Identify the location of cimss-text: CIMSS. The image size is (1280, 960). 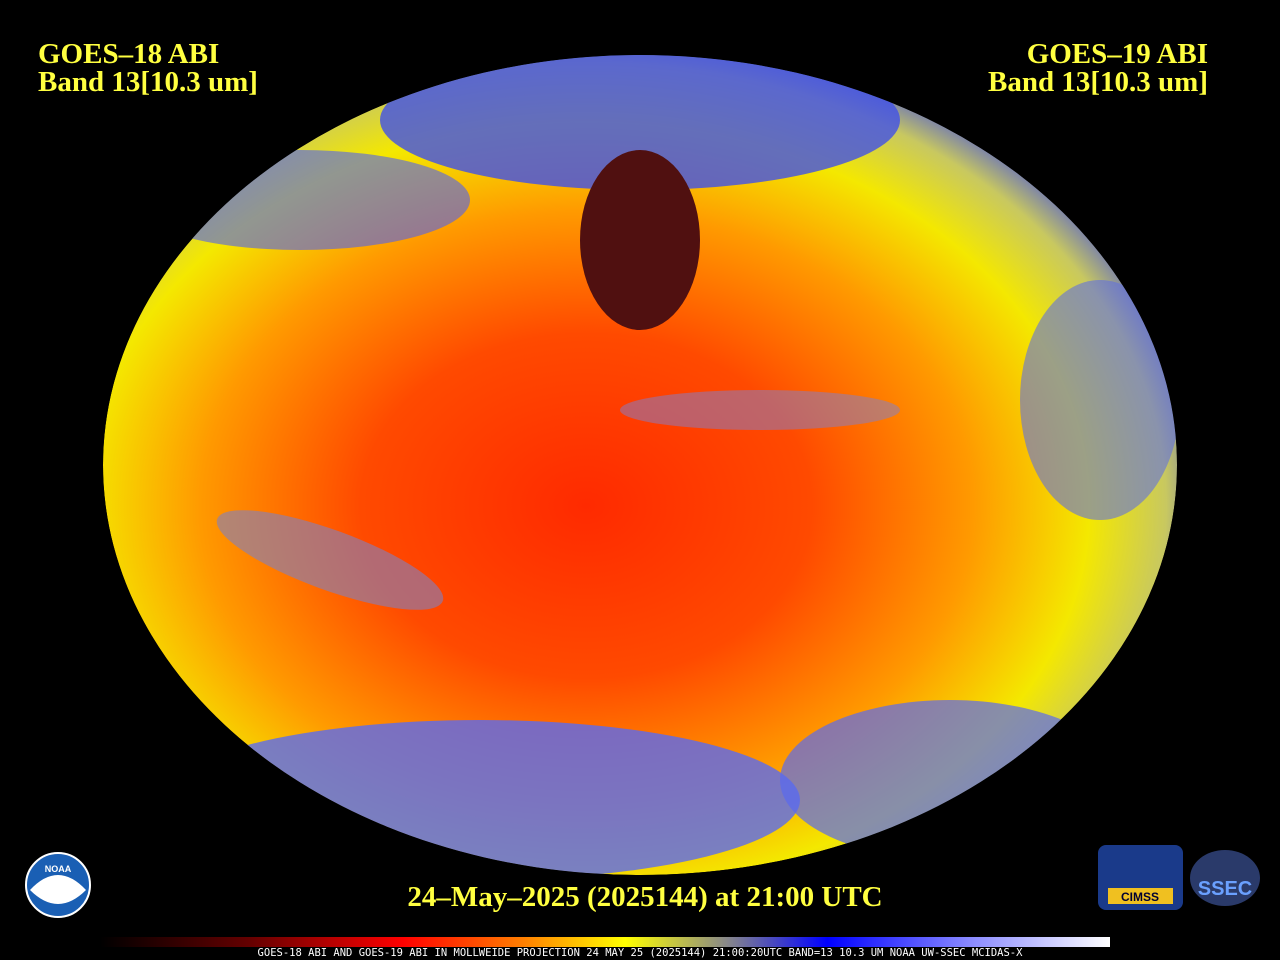
(1140, 897).